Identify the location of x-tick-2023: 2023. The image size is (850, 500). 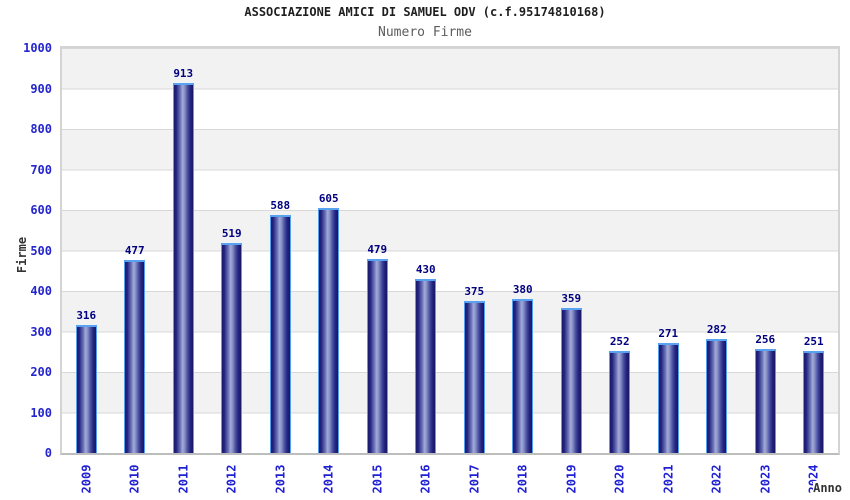
(765, 479).